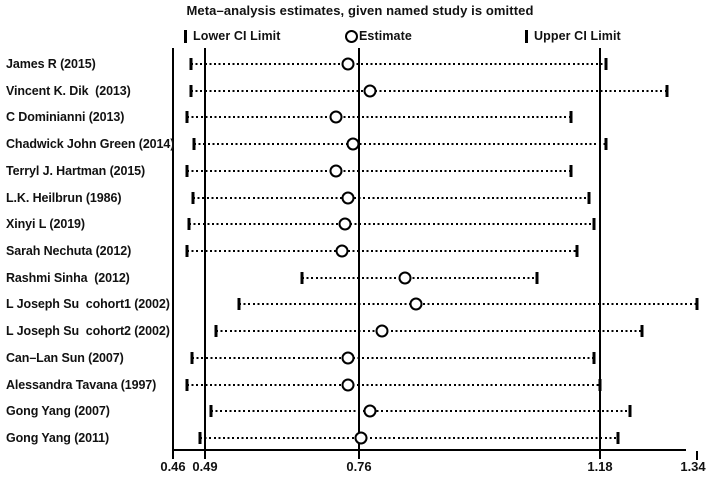  What do you see at coordinates (88, 331) in the screenshot?
I see `study-label: L Joseph Su cohort2 (2002)` at bounding box center [88, 331].